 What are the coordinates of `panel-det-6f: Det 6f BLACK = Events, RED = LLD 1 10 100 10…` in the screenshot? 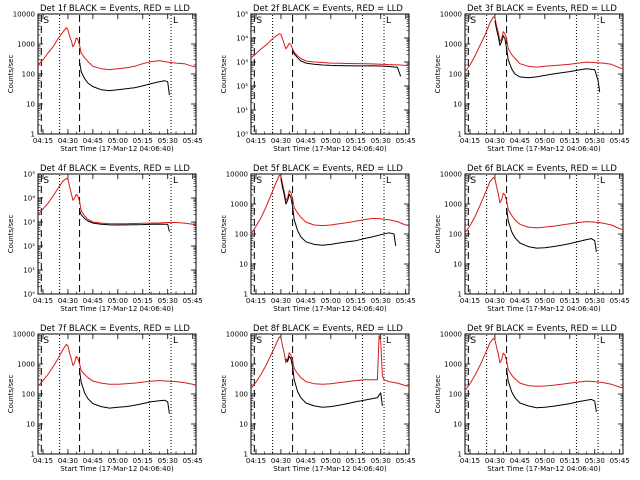 It's located at (532, 238).